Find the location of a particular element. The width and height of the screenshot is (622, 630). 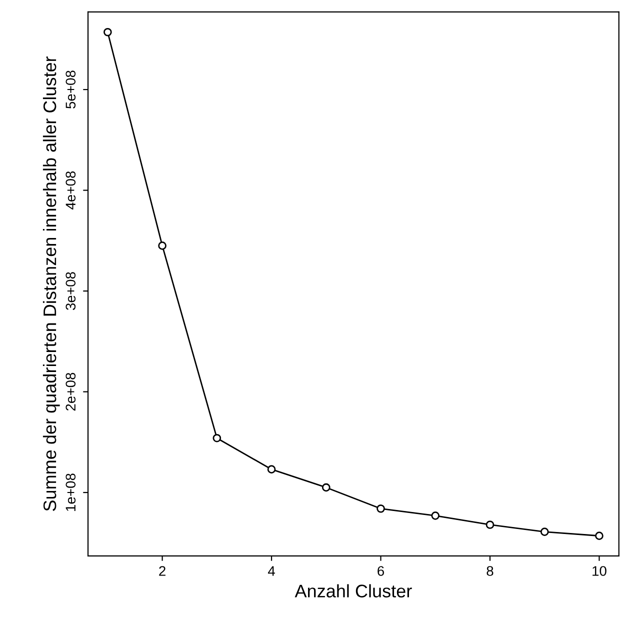

y-tick-label: 3e+08 is located at coordinates (71, 291).